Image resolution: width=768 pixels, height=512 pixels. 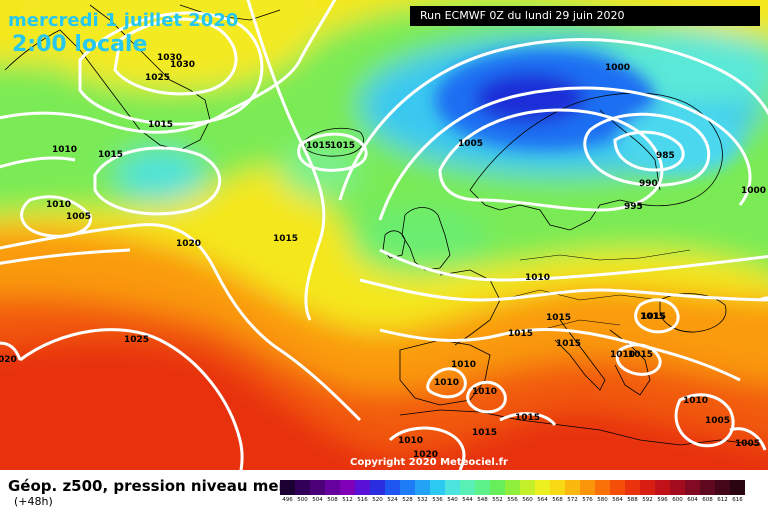 I want to click on forecast-date: mercredi 1 juillet 2020, so click(x=123, y=20).